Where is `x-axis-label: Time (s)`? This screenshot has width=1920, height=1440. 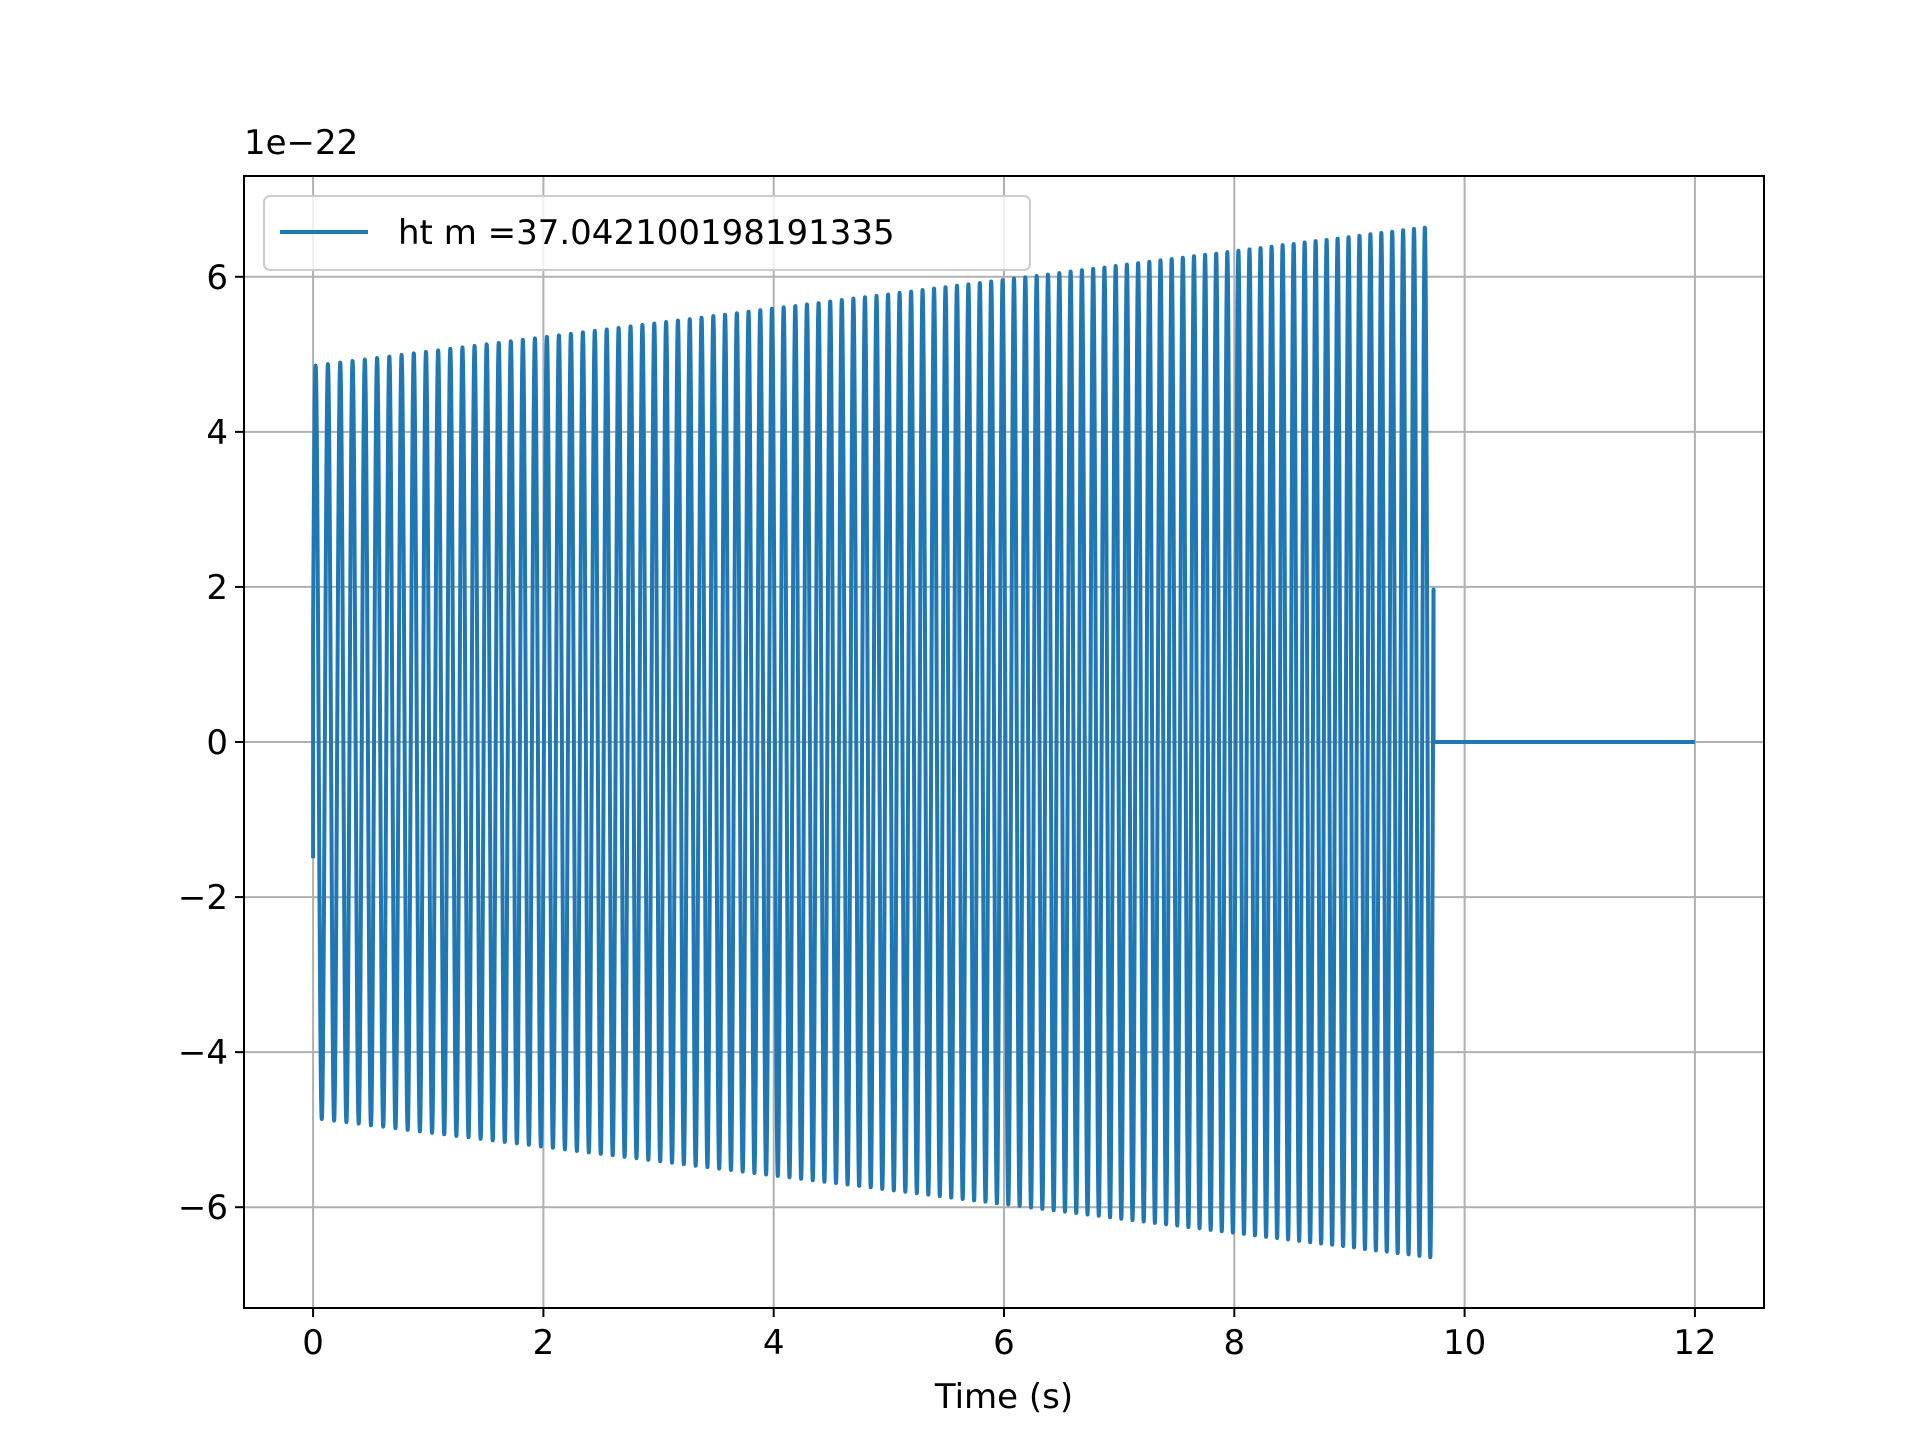
x-axis-label: Time (s) is located at coordinates (1003, 1397).